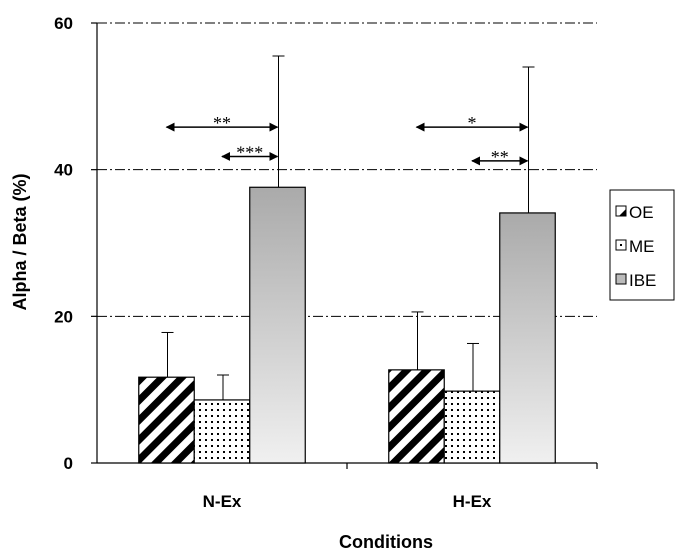  Describe the element at coordinates (472, 427) in the screenshot. I see `bar-me-h-ex` at that location.